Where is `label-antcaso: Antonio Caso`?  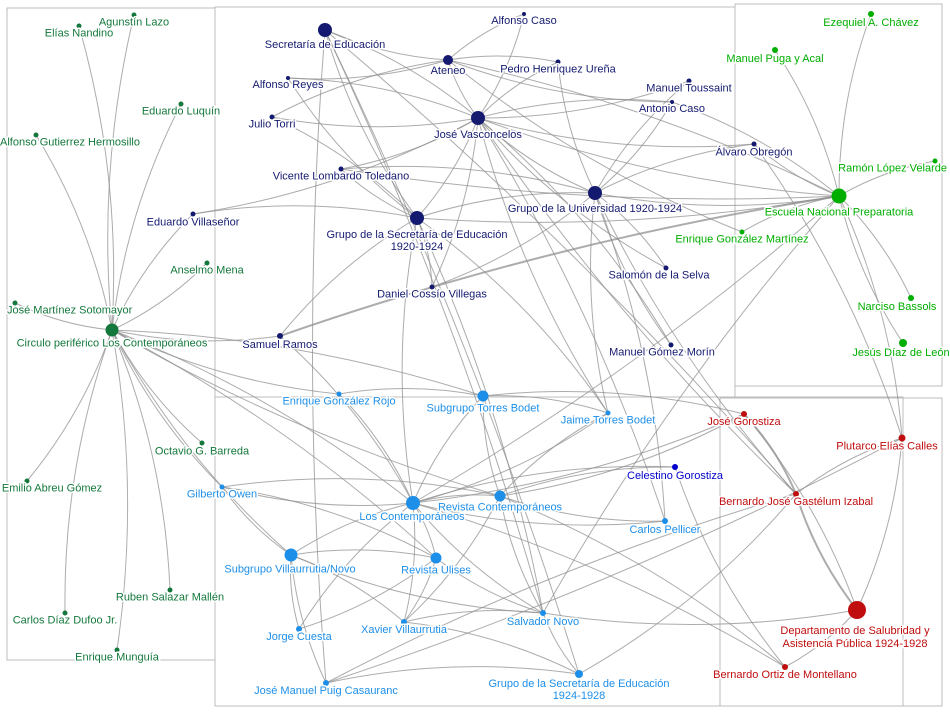
label-antcaso: Antonio Caso is located at coordinates (672, 109).